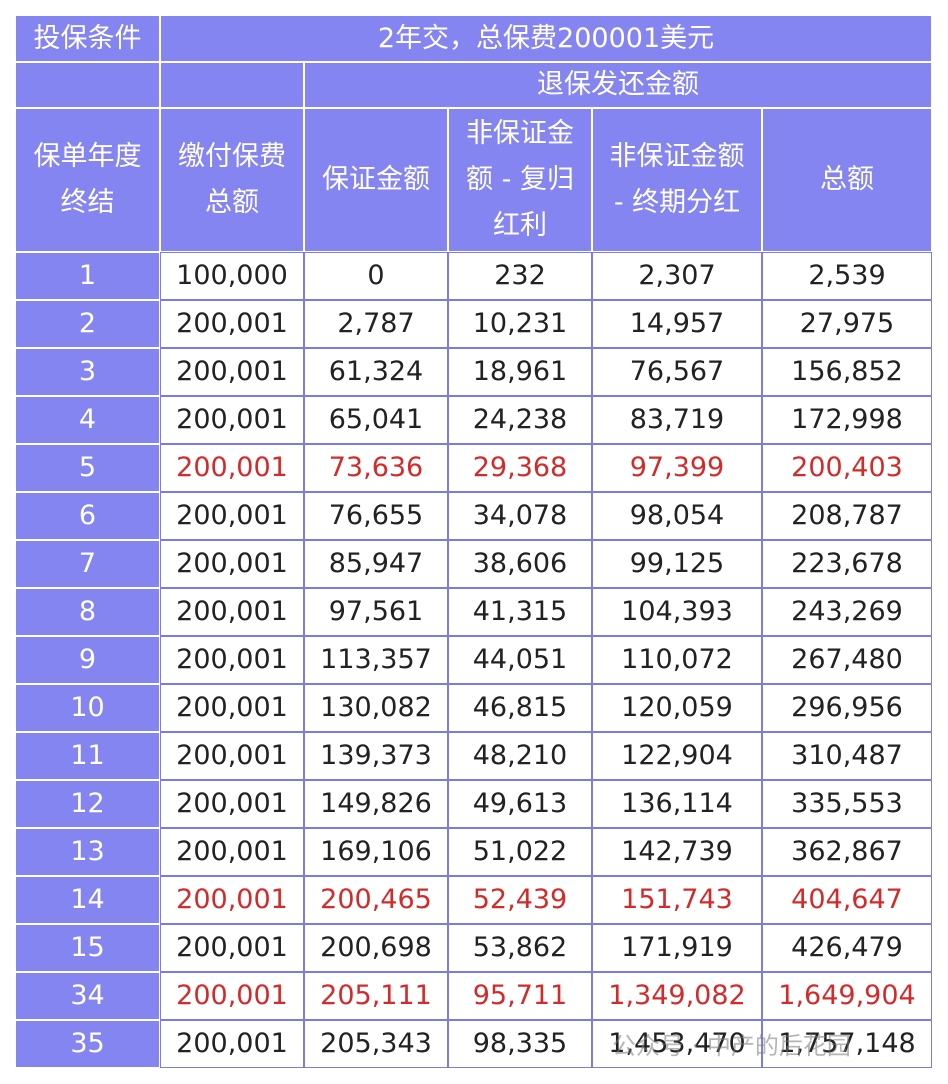 The width and height of the screenshot is (948, 1084). I want to click on data-cell: 83,719, so click(677, 420).